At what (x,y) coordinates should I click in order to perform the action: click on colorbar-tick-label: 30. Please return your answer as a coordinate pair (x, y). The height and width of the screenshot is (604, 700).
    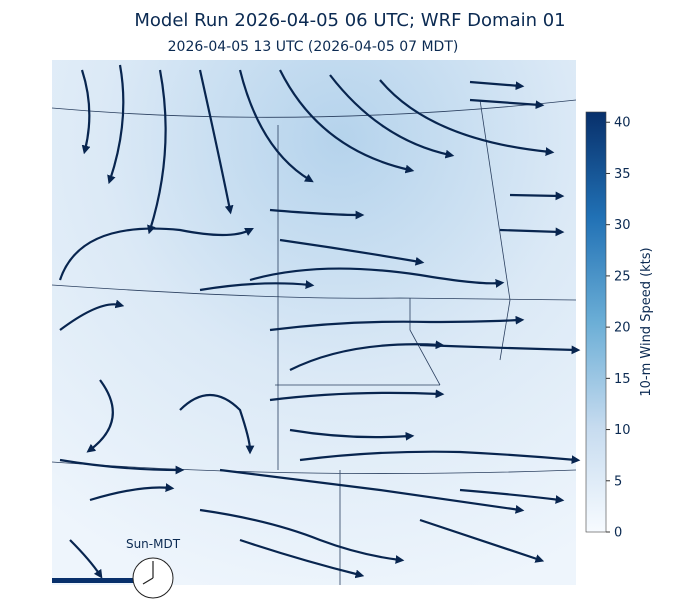
    Looking at the image, I should click on (622, 225).